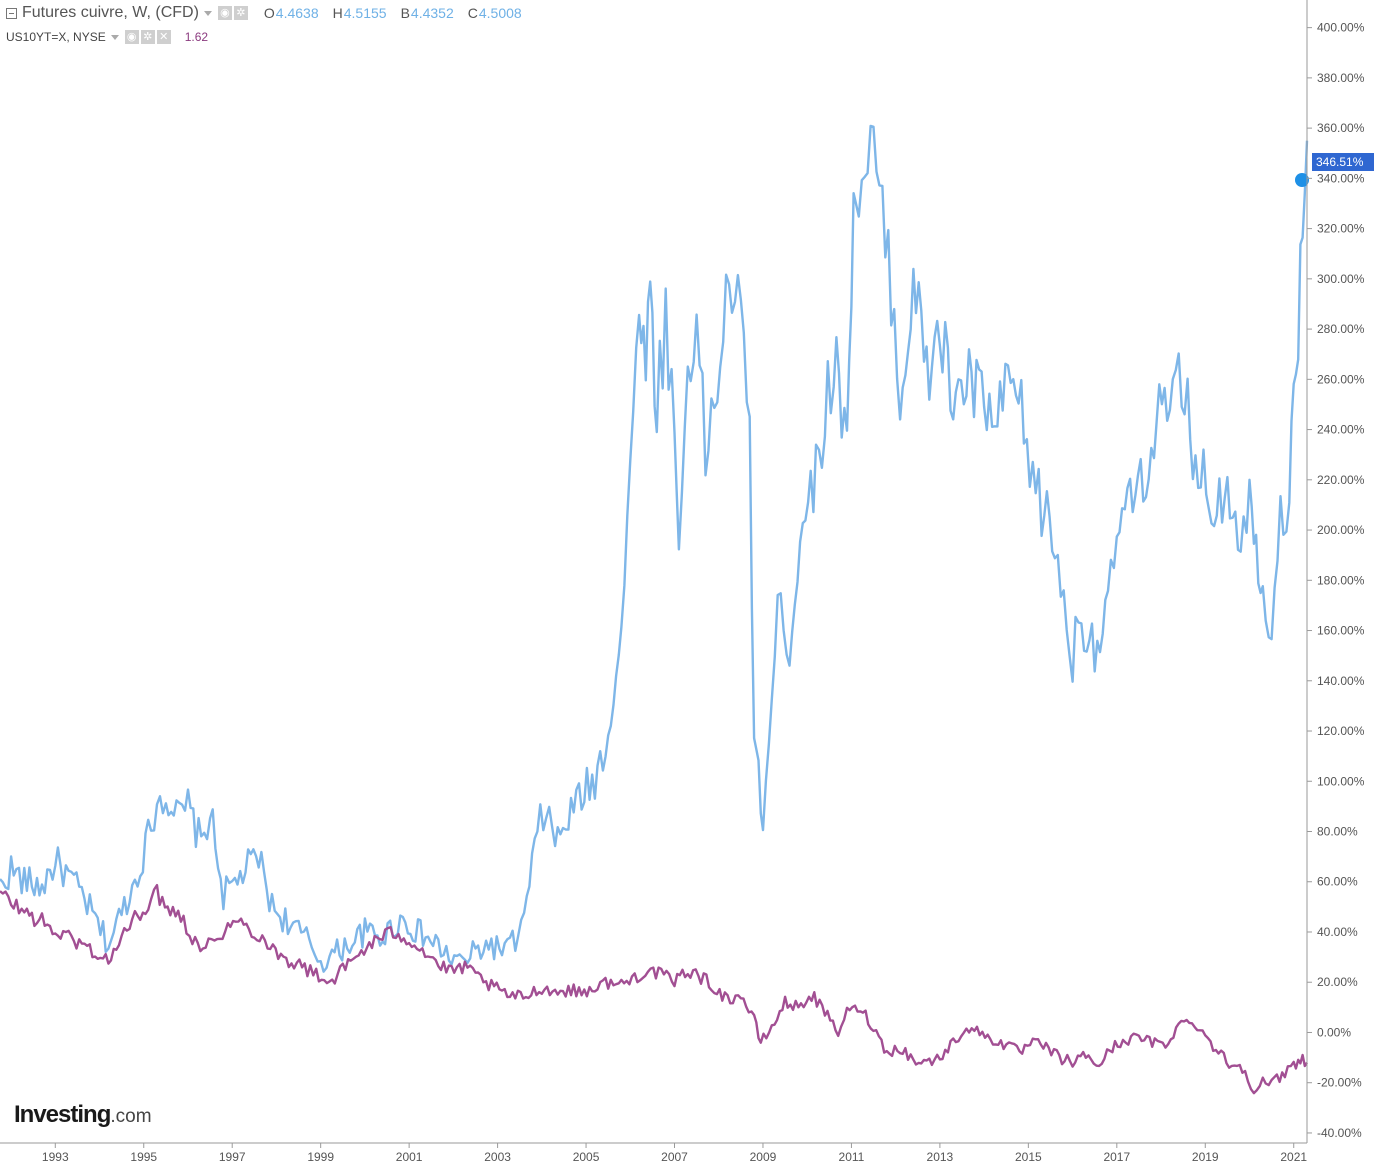 The image size is (1378, 1167). What do you see at coordinates (110, 12) in the screenshot?
I see `main-series-title: Futures cuivre, W, (CFD)` at bounding box center [110, 12].